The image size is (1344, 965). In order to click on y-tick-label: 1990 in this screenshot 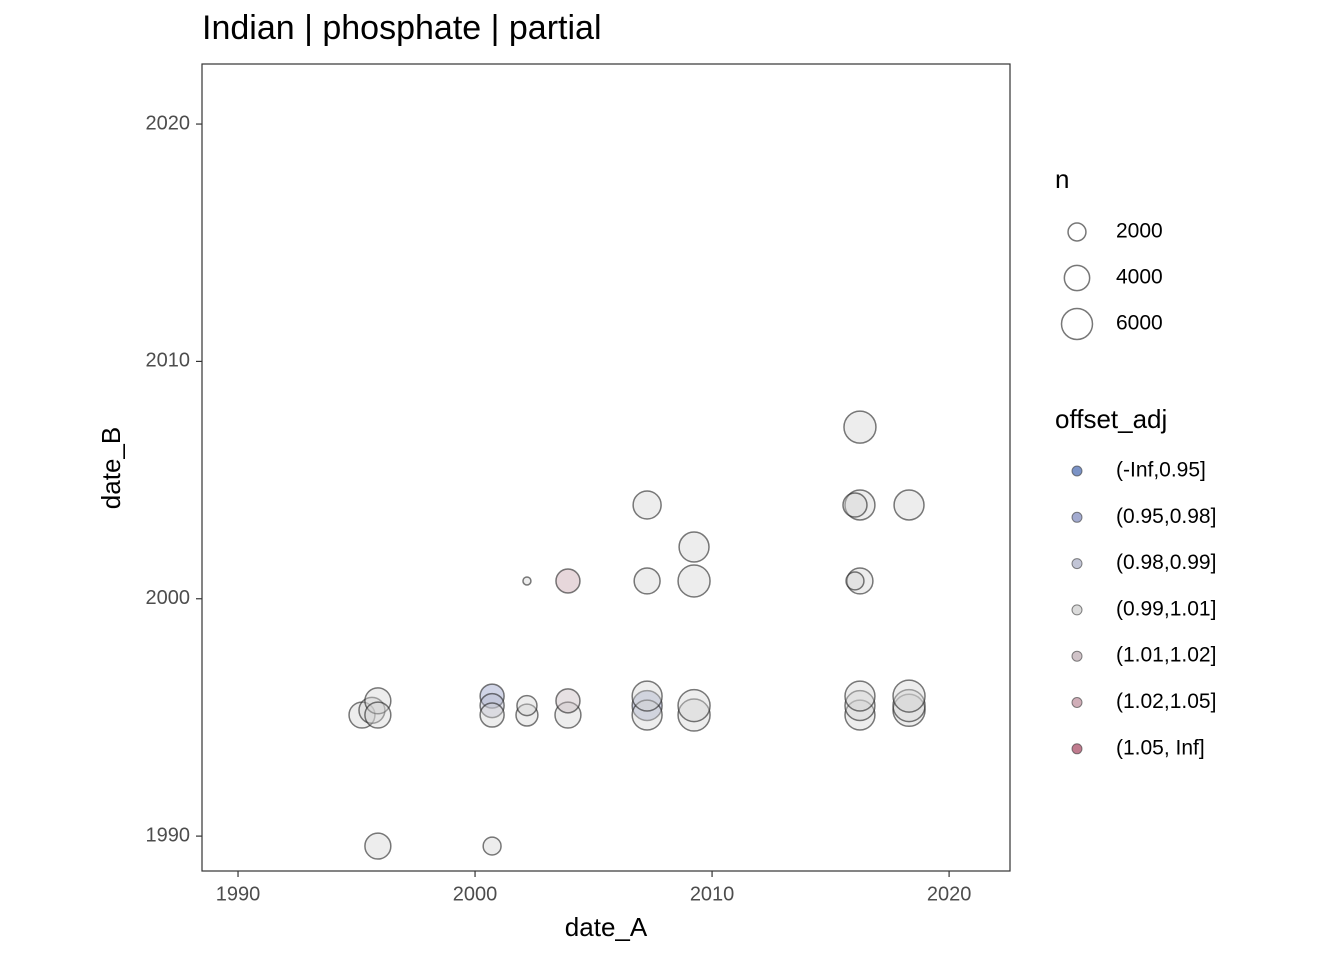, I will do `click(168, 835)`.